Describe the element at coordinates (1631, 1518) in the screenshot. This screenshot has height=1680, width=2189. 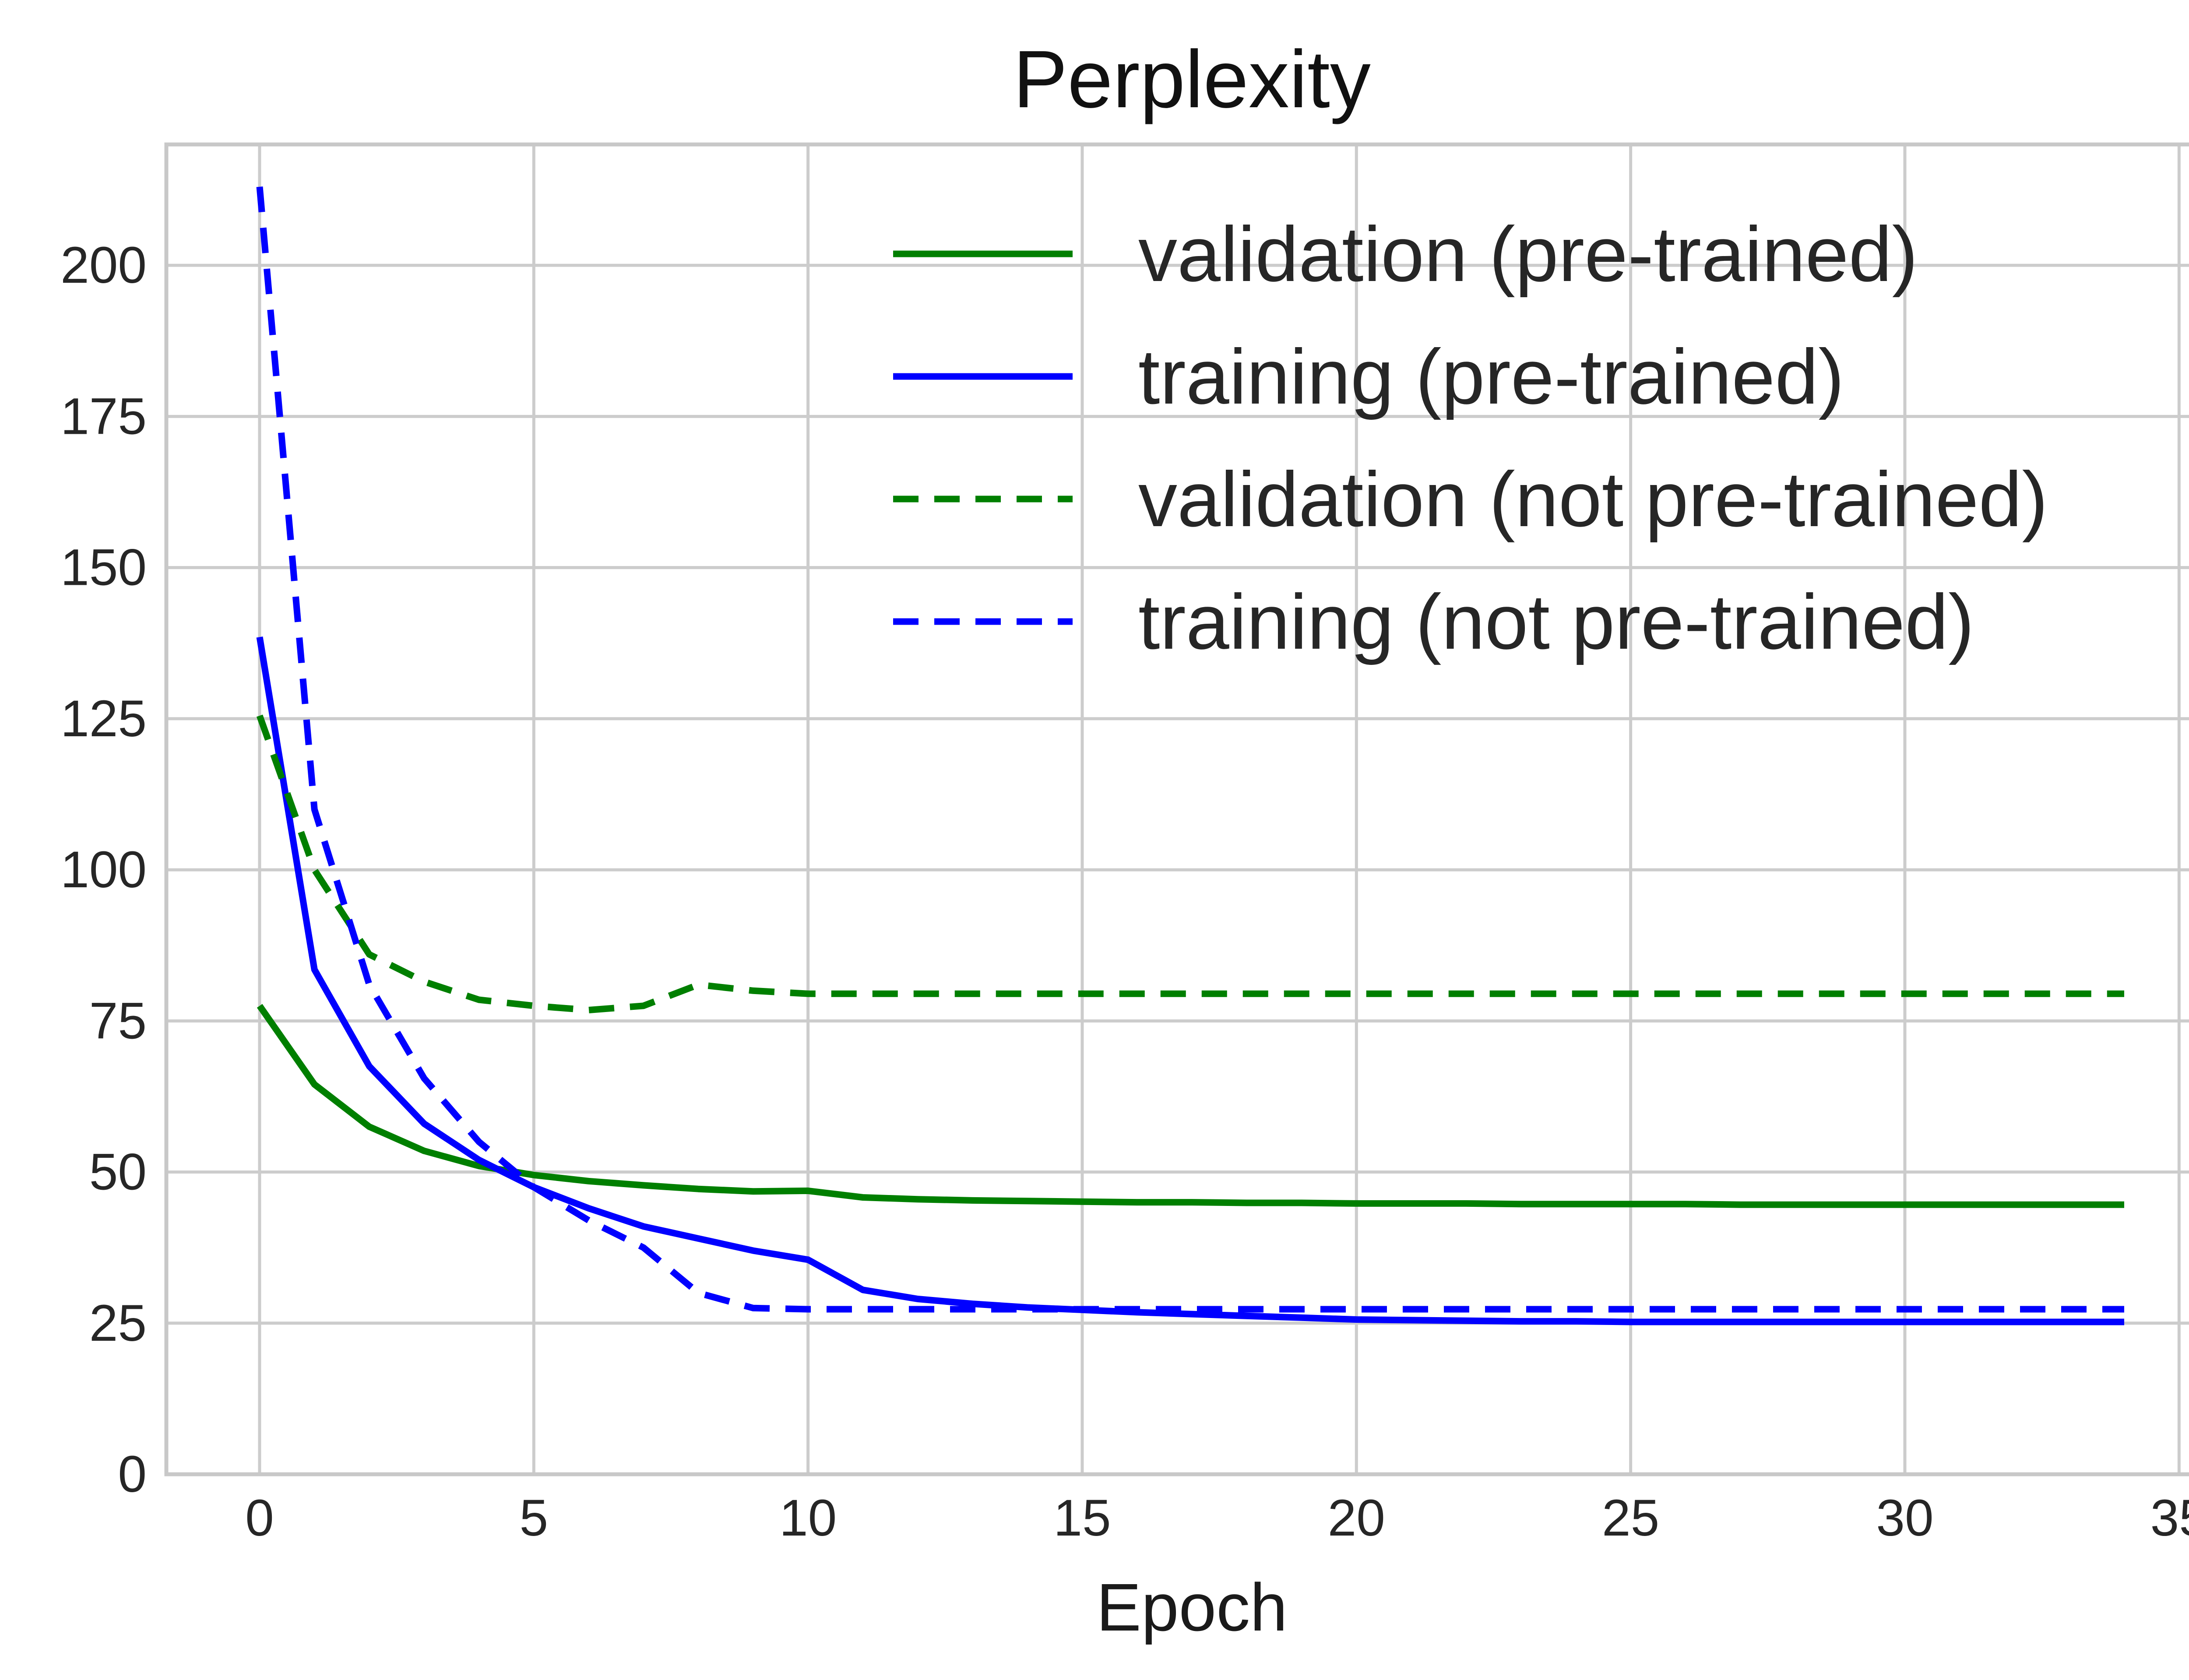
I see `x-tick-label: 25` at that location.